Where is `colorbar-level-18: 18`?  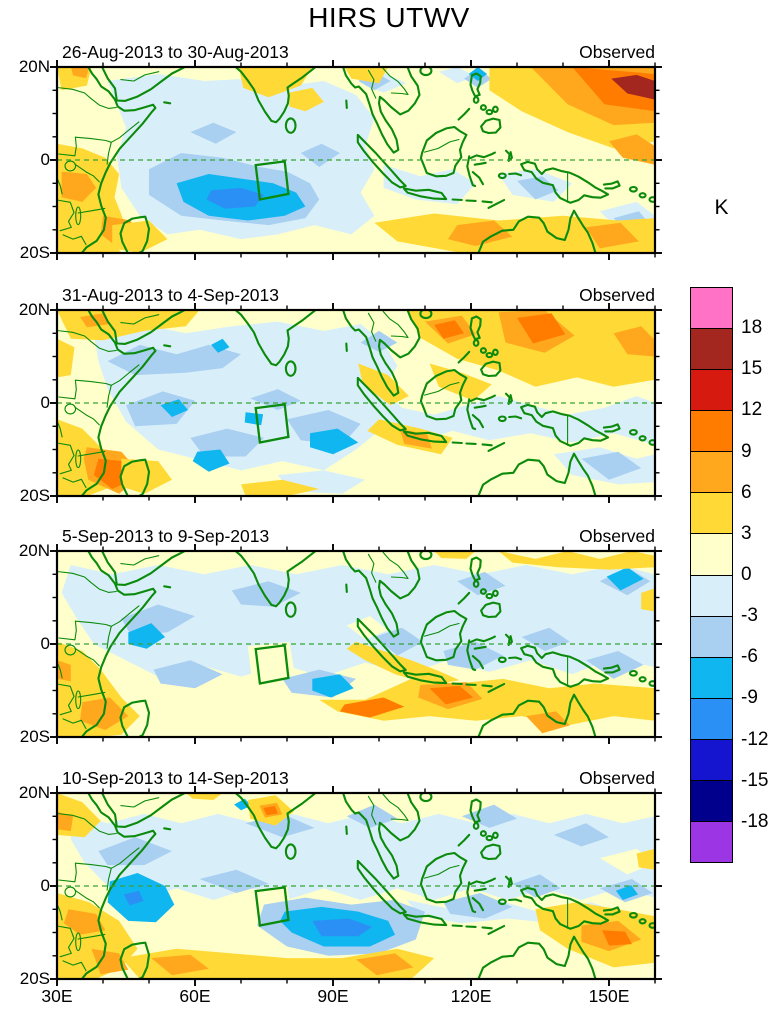
colorbar-level-18: 18 is located at coordinates (752, 328).